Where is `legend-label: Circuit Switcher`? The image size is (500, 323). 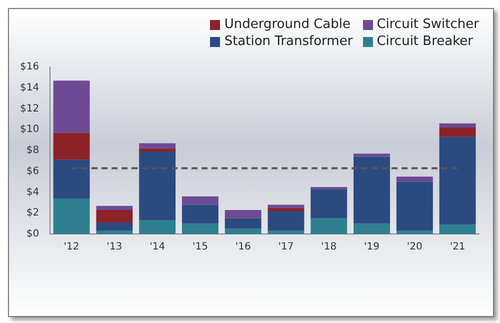 legend-label: Circuit Switcher is located at coordinates (427, 24).